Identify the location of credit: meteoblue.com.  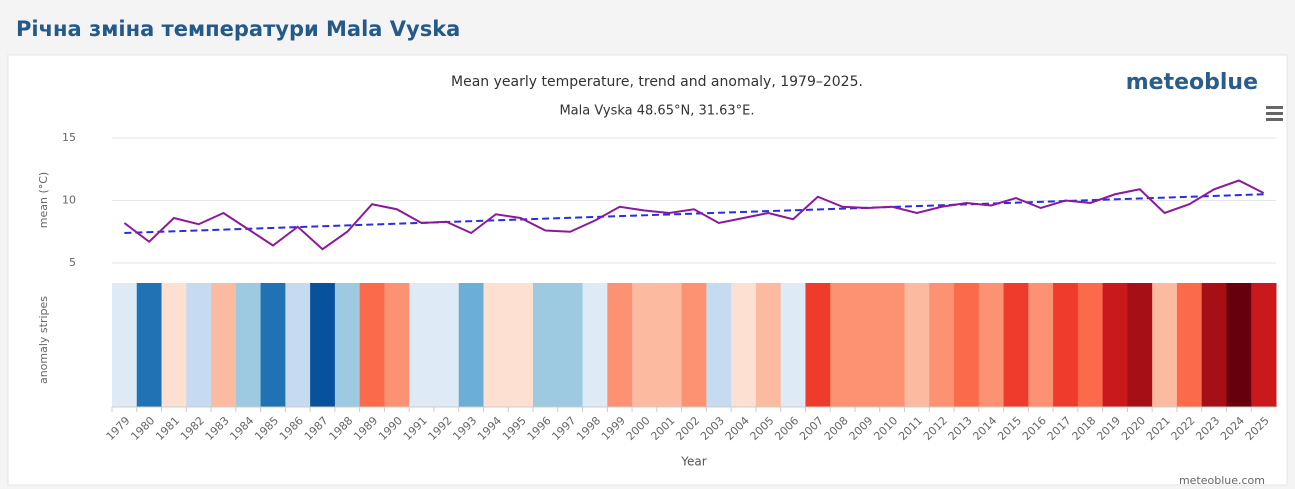
(1222, 480).